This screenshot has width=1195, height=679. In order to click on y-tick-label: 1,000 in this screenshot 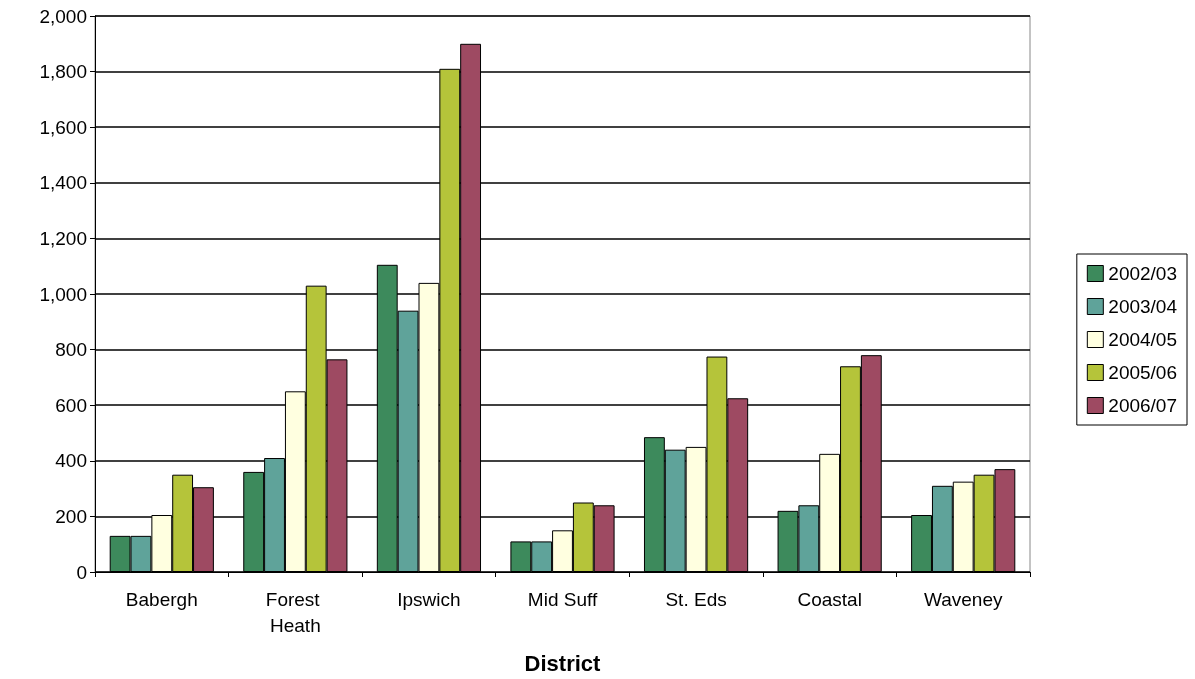, I will do `click(63, 294)`.